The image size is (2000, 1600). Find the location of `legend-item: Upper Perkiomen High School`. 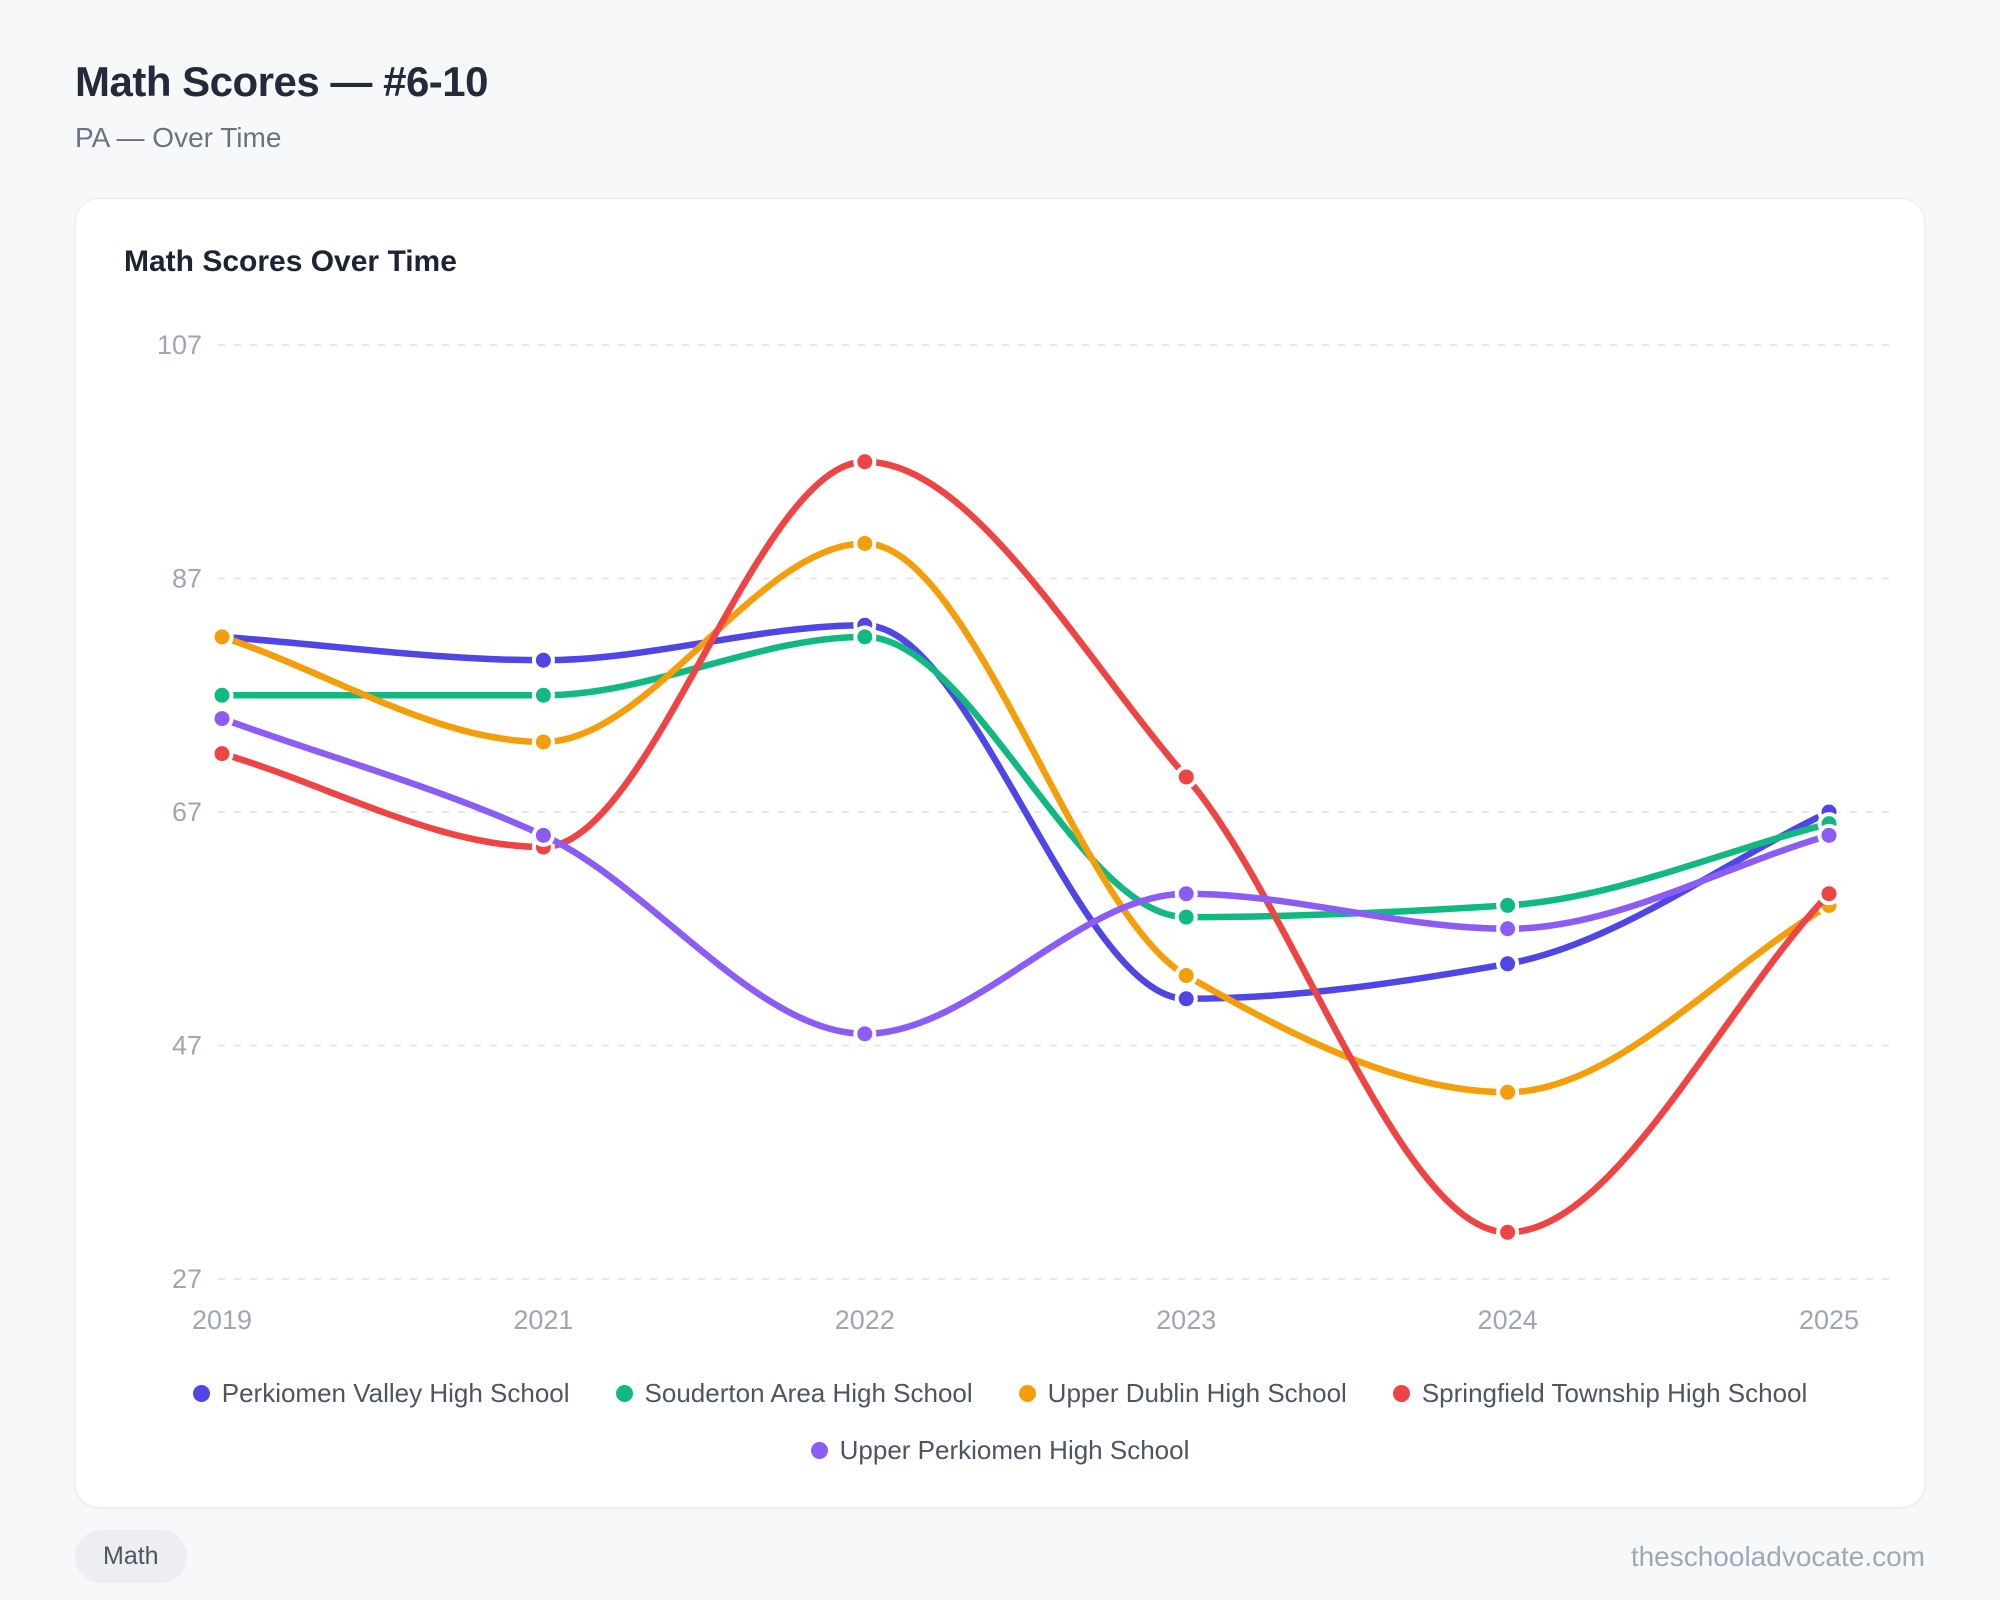

legend-item: Upper Perkiomen High School is located at coordinates (1000, 1450).